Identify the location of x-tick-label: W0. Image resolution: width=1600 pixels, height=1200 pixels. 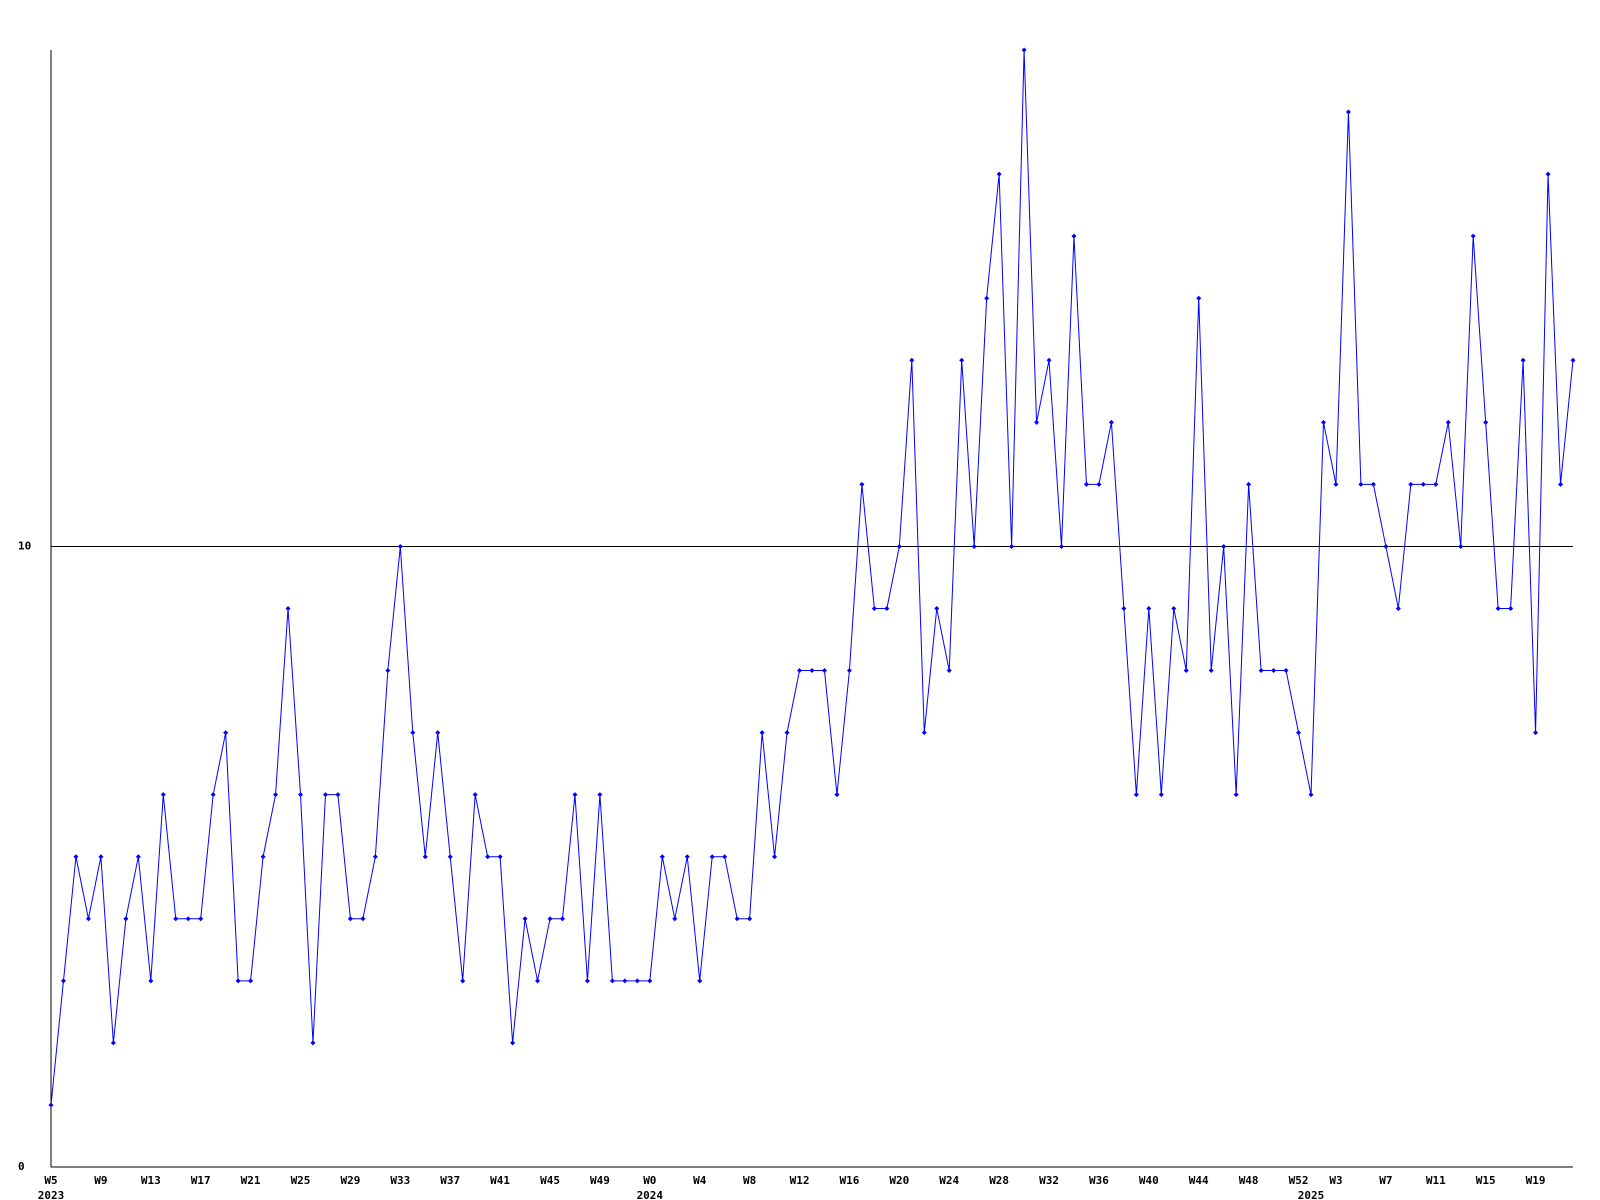
(649, 1180).